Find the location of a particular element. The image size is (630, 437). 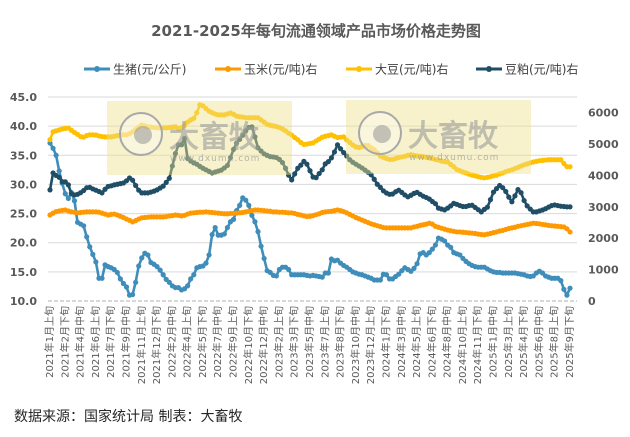

left-axis-tick-label: 30.0 is located at coordinates (23, 184).